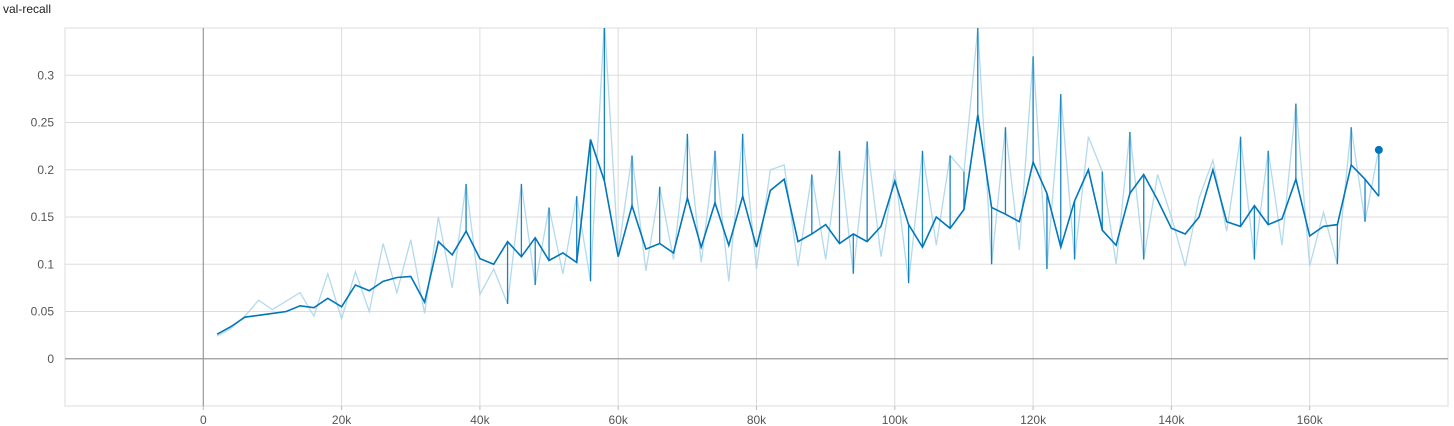 The width and height of the screenshot is (1454, 426). I want to click on x-tick-label: 80k, so click(757, 419).